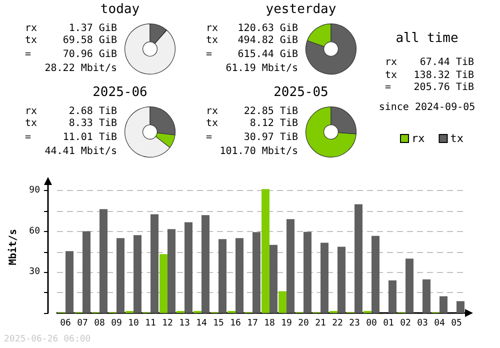 The image size is (500, 348). Describe the element at coordinates (371, 323) in the screenshot. I see `x-tick-label: 00` at that location.